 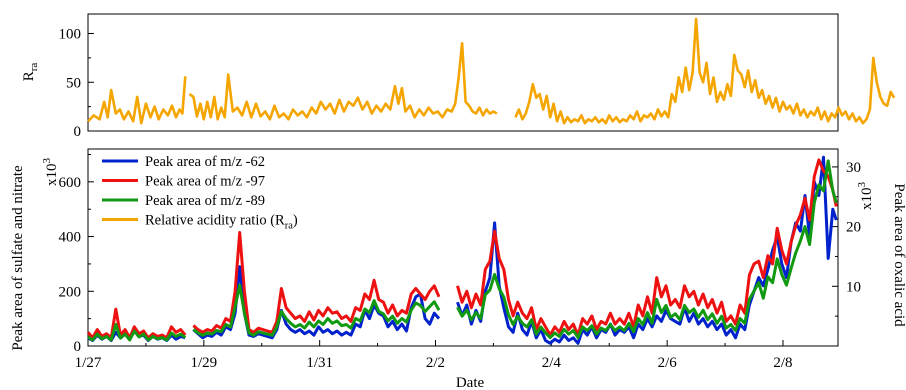 I want to click on legend-label-main: Relative acidity ratio (R, so click(x=215, y=221).